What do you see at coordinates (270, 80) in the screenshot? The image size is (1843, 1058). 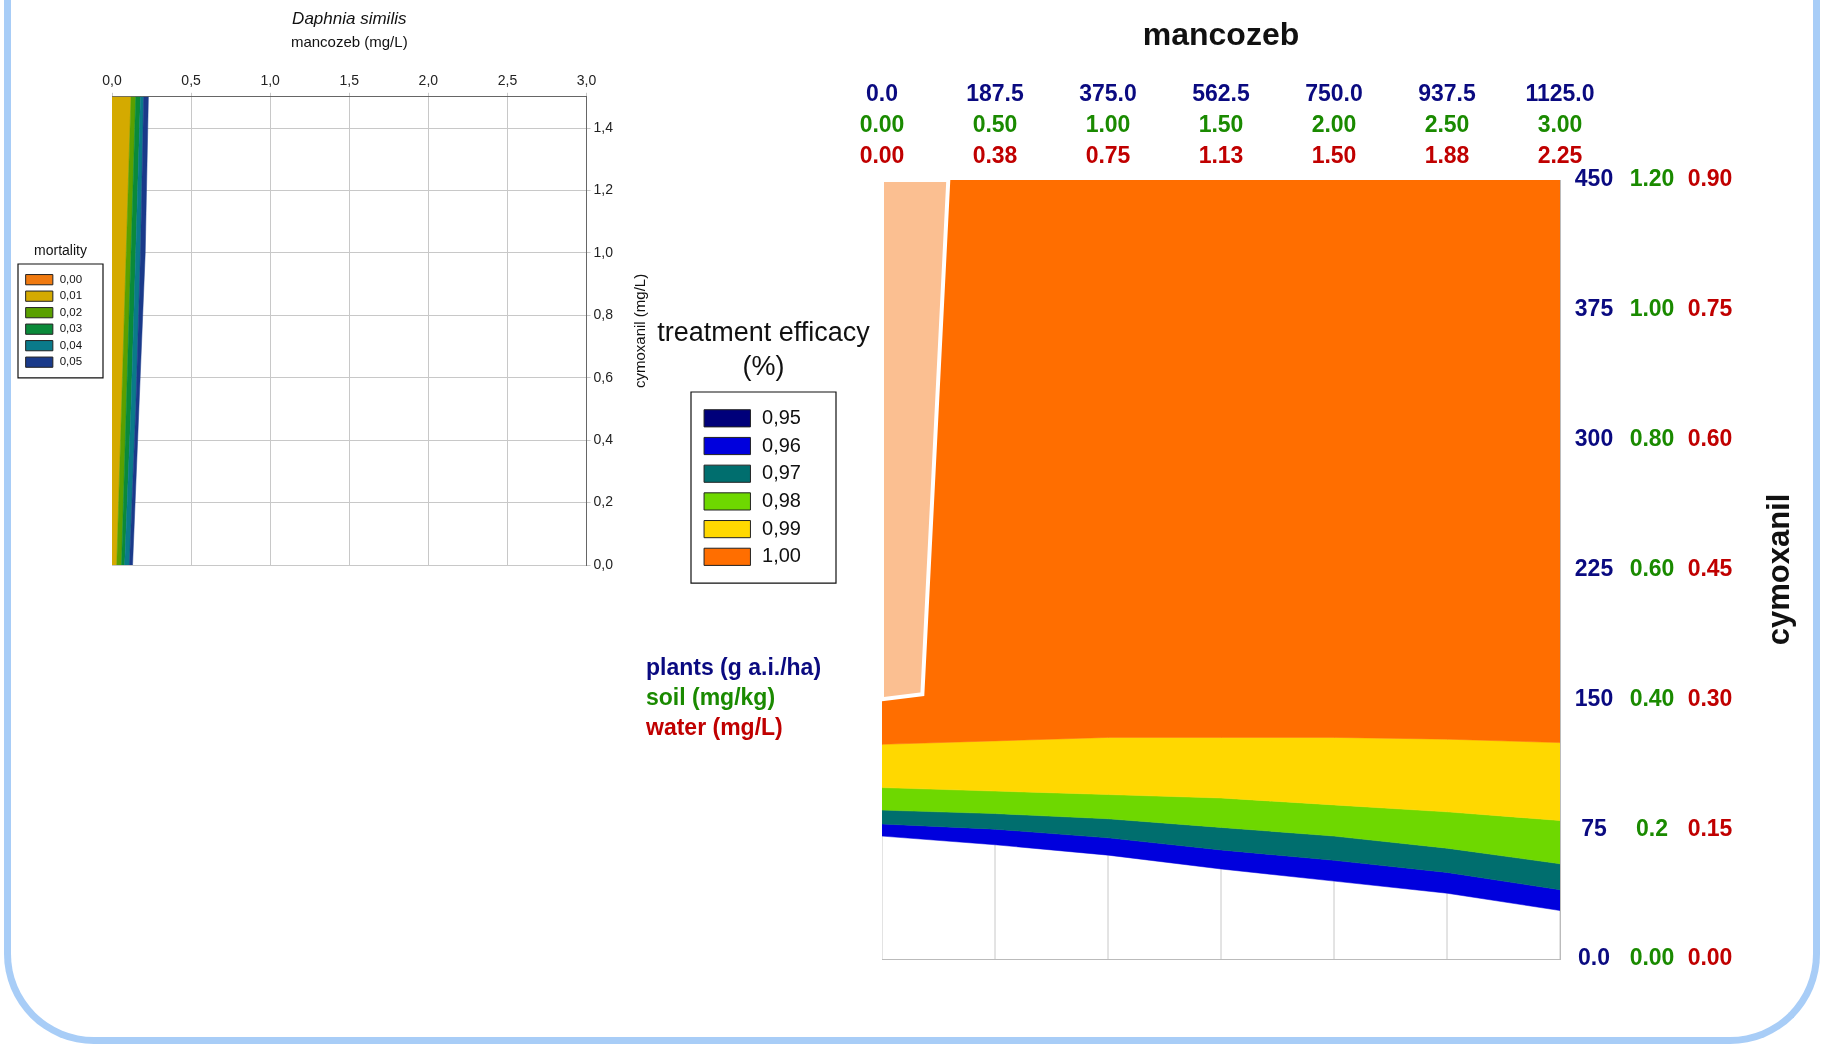 I see `x-tick-label: 1,0` at bounding box center [270, 80].